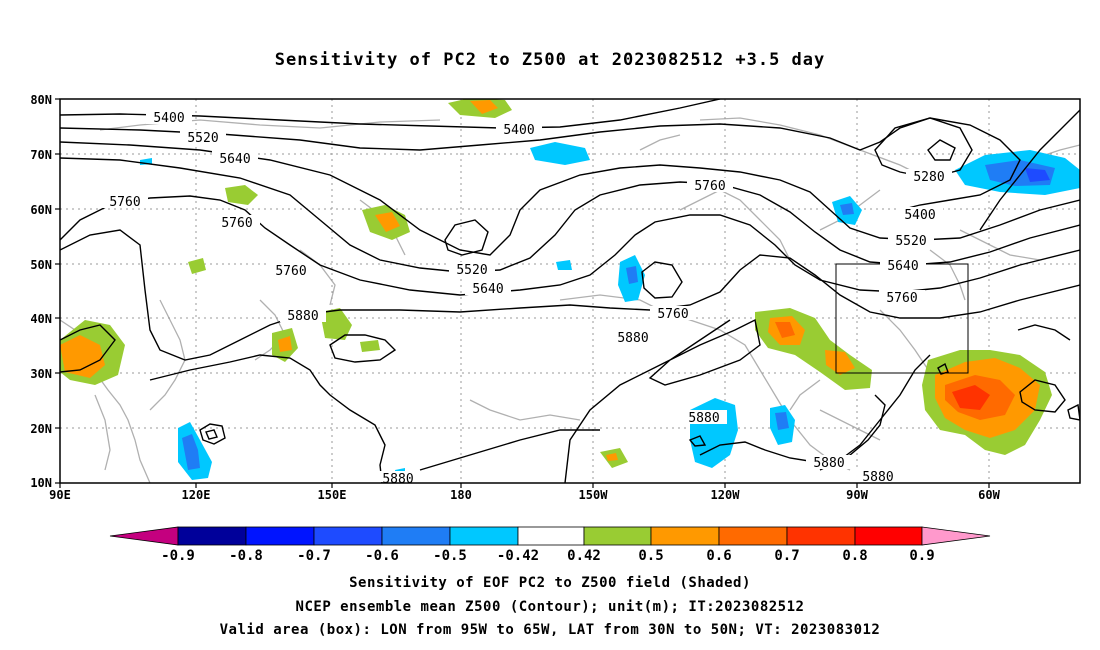  Describe the element at coordinates (332, 495) in the screenshot. I see `lon-label: 150E` at that location.